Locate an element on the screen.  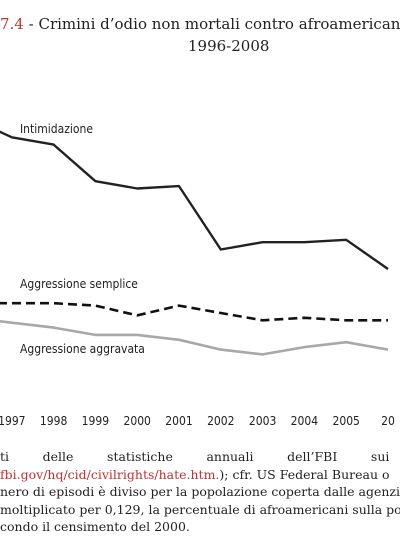
footnote-word: ti is located at coordinates (5, 456).